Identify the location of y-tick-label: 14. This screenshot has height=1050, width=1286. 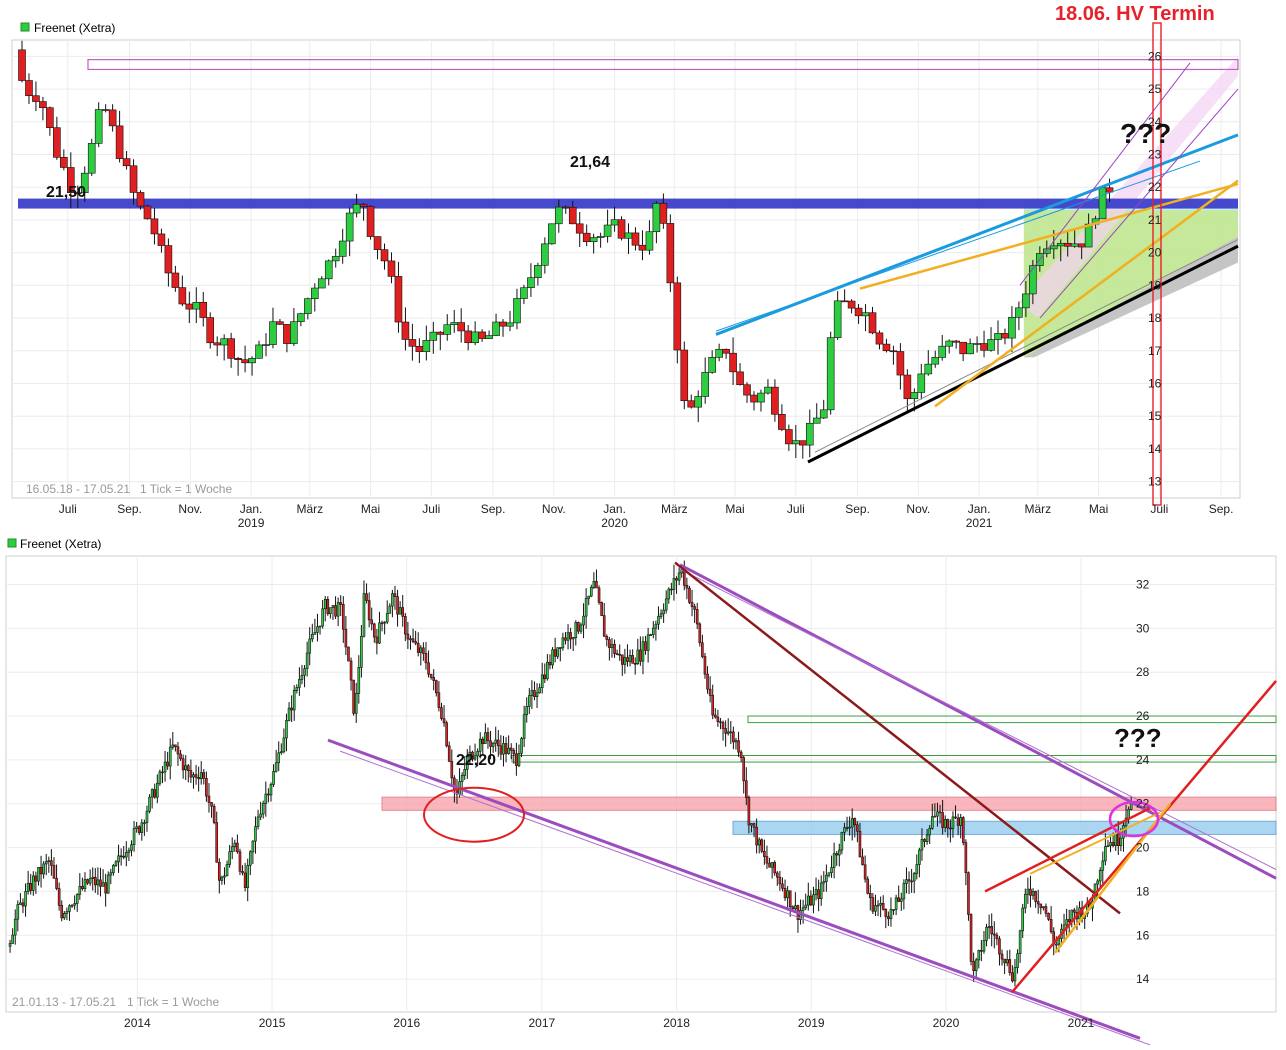
(1143, 979).